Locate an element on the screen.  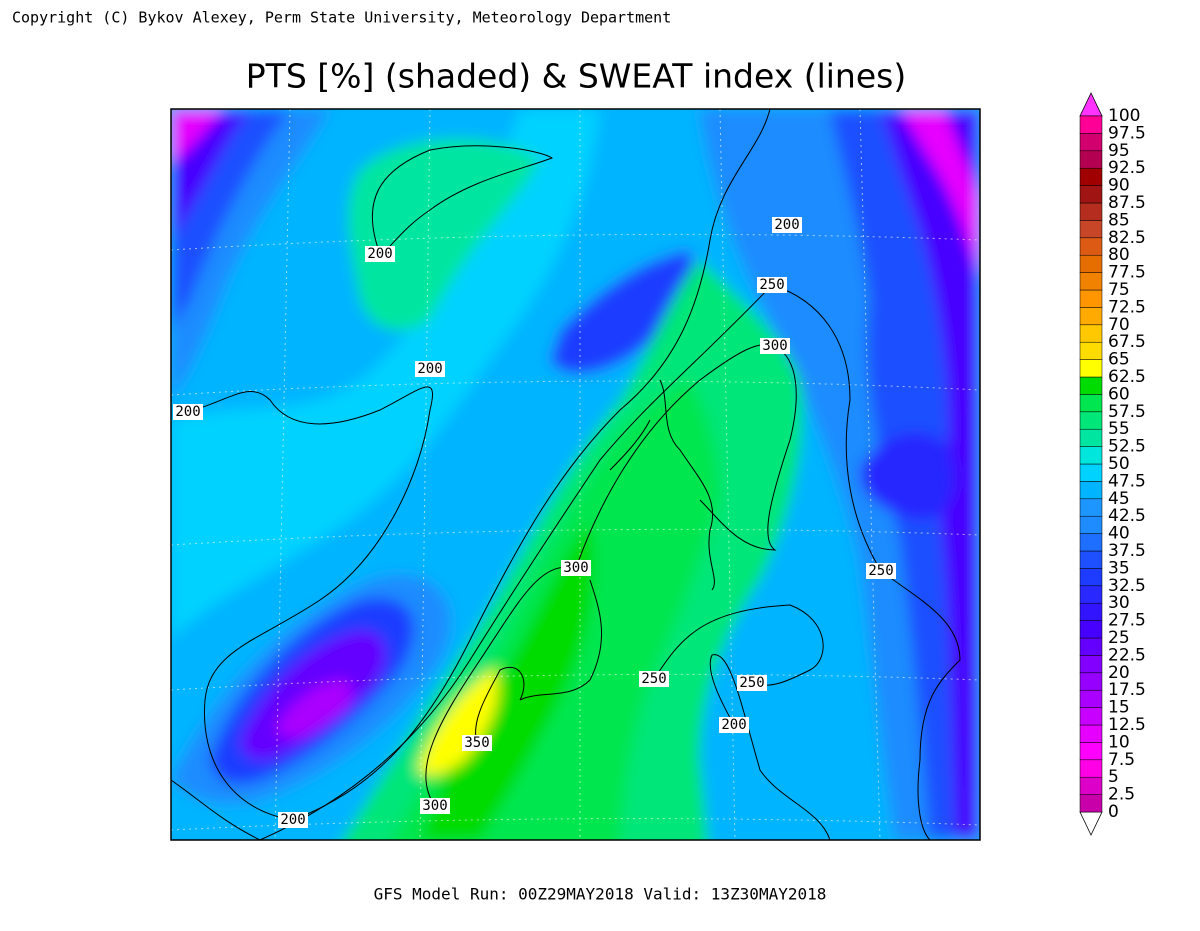
colorbar-label: 0 is located at coordinates (1113, 812).